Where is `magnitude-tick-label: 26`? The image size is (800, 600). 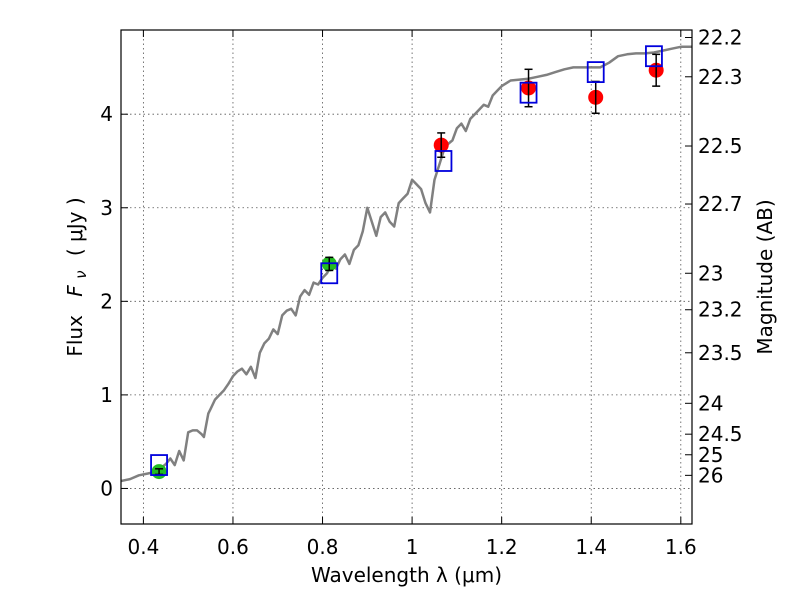
magnitude-tick-label: 26 is located at coordinates (710, 475).